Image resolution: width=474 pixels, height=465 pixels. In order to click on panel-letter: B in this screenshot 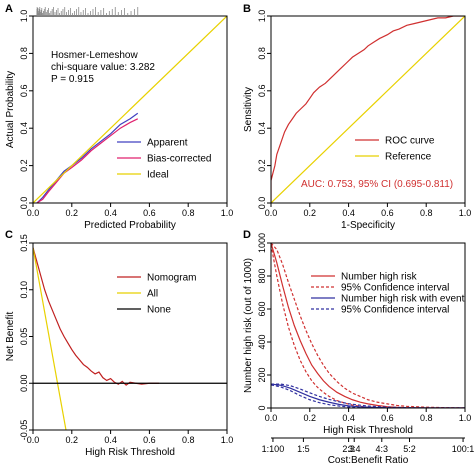, I will do `click(247, 9)`.